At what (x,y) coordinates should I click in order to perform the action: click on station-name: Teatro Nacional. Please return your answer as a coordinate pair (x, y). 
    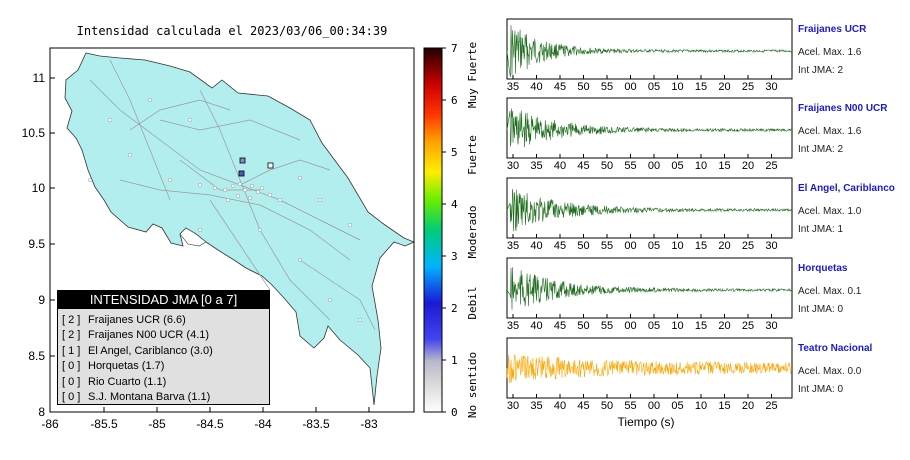
    Looking at the image, I should click on (835, 348).